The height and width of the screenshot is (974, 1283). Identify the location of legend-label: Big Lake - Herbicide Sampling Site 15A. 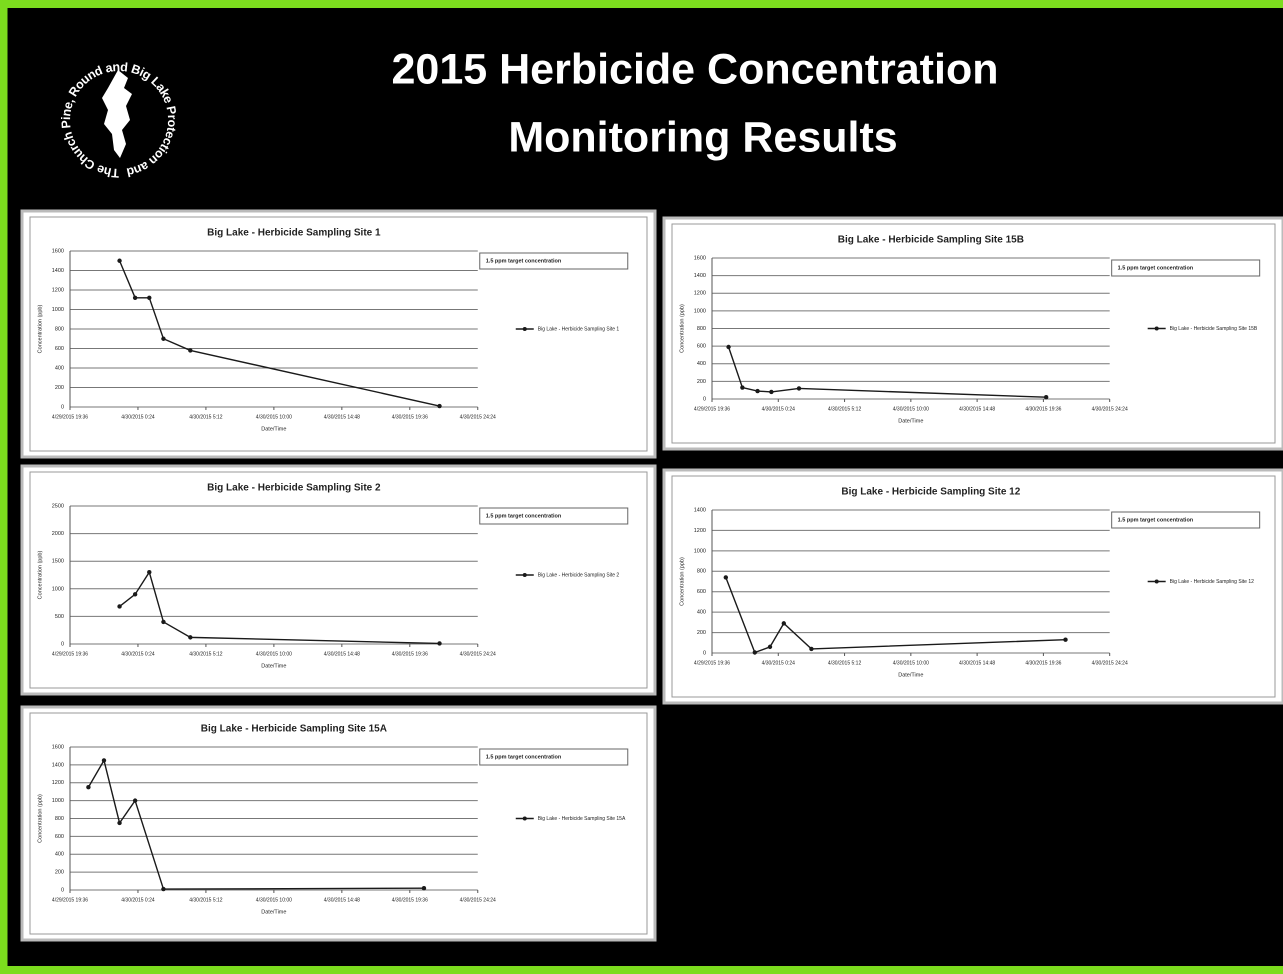
(582, 819).